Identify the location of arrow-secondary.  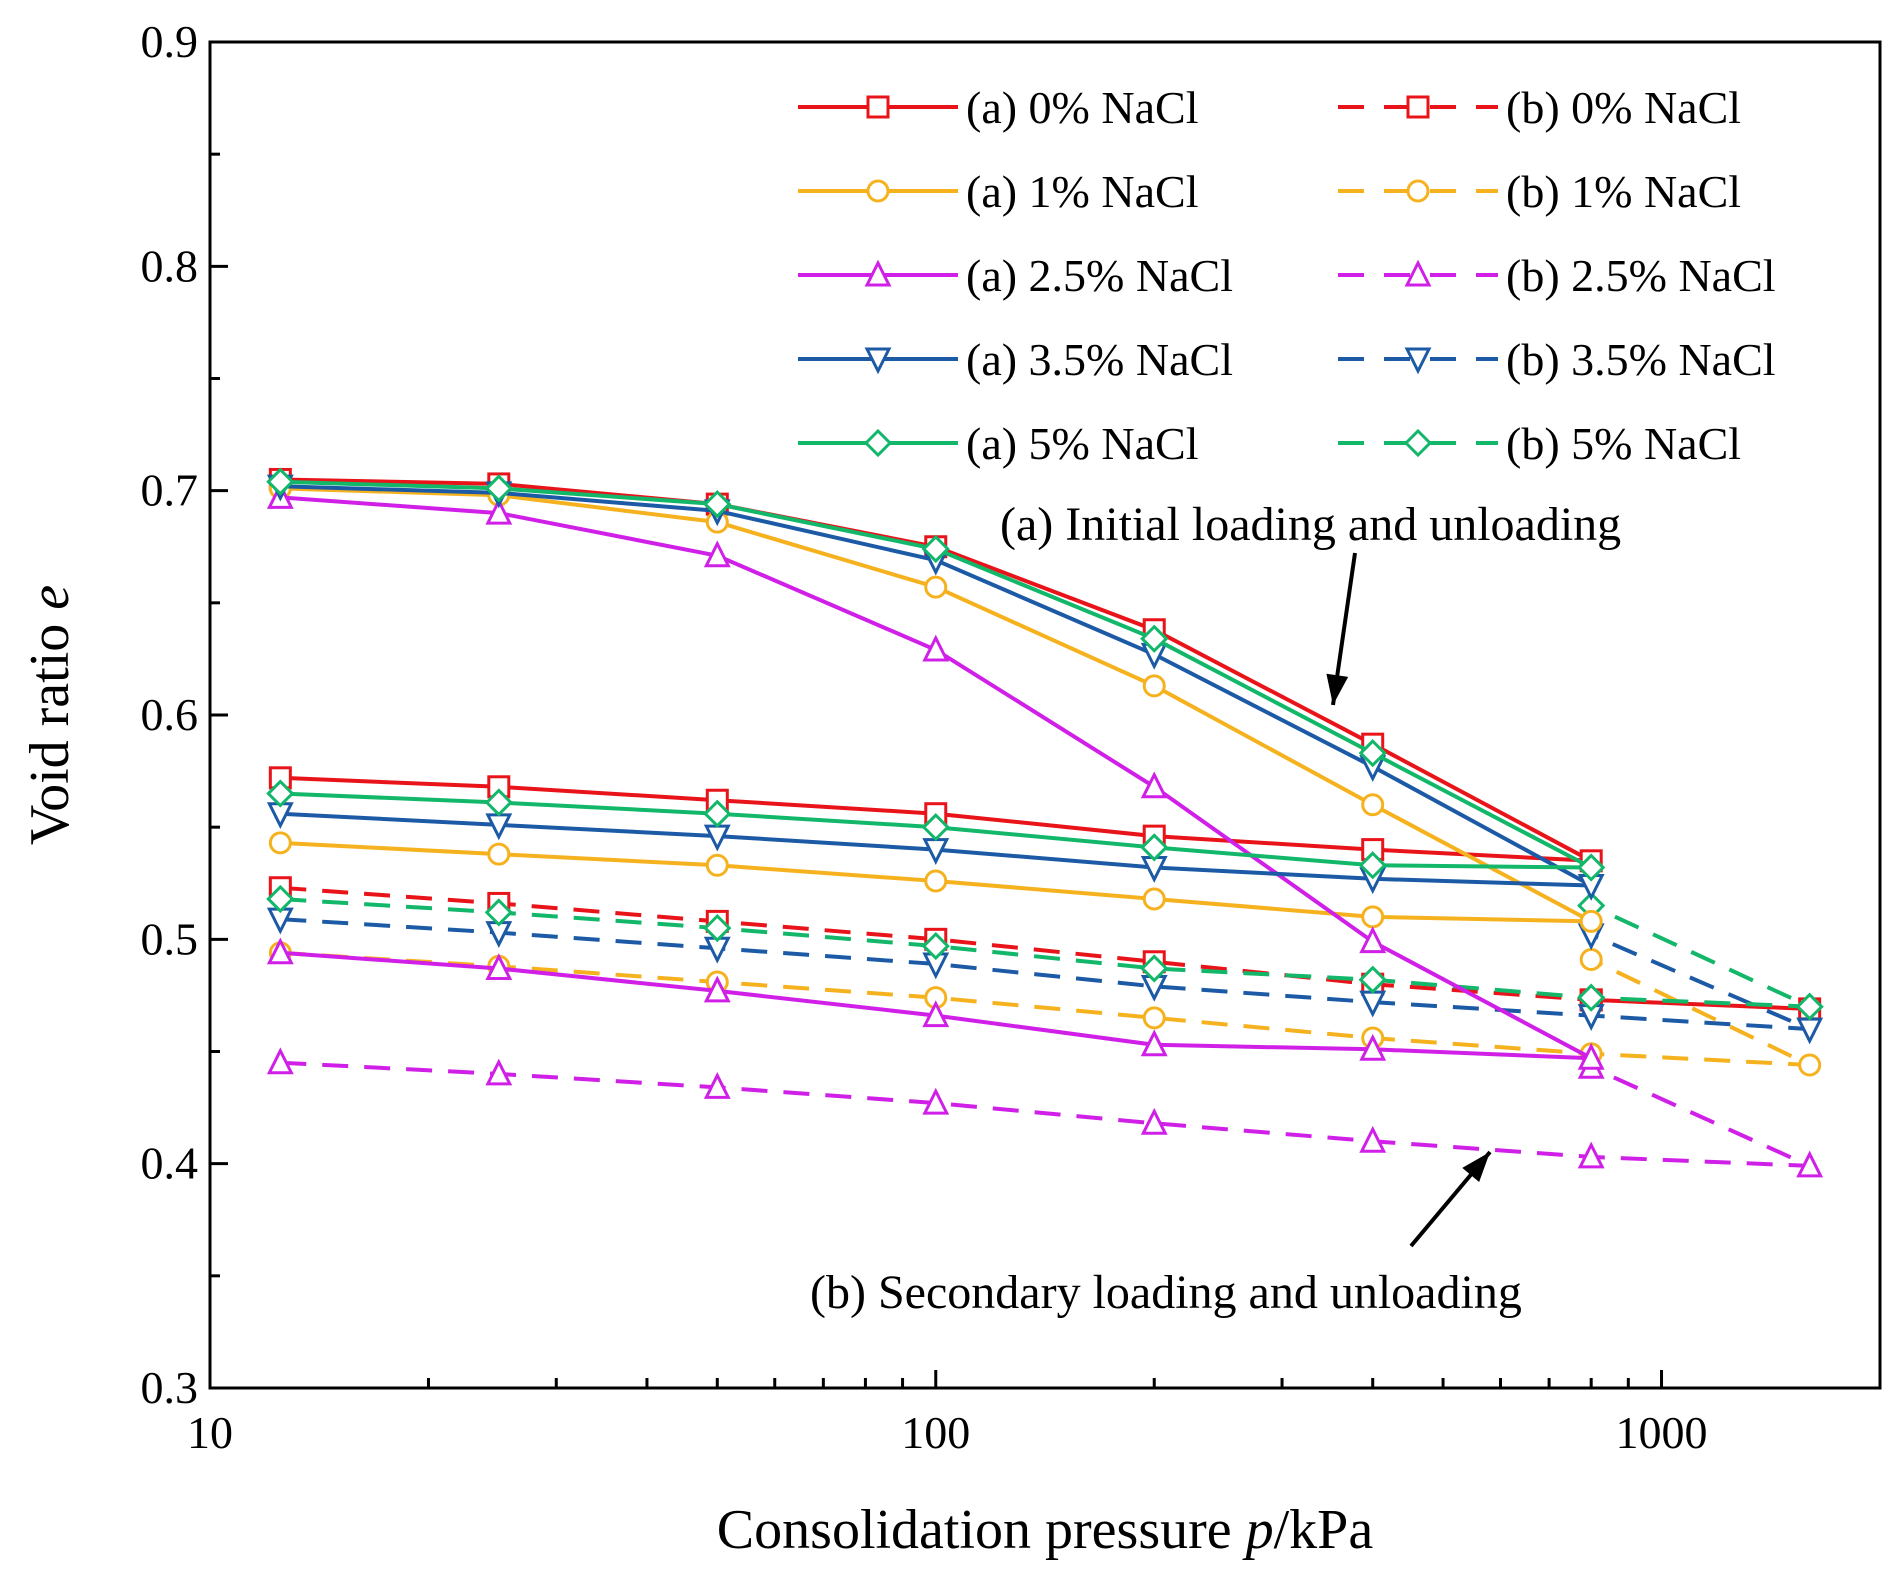
(1450, 1199).